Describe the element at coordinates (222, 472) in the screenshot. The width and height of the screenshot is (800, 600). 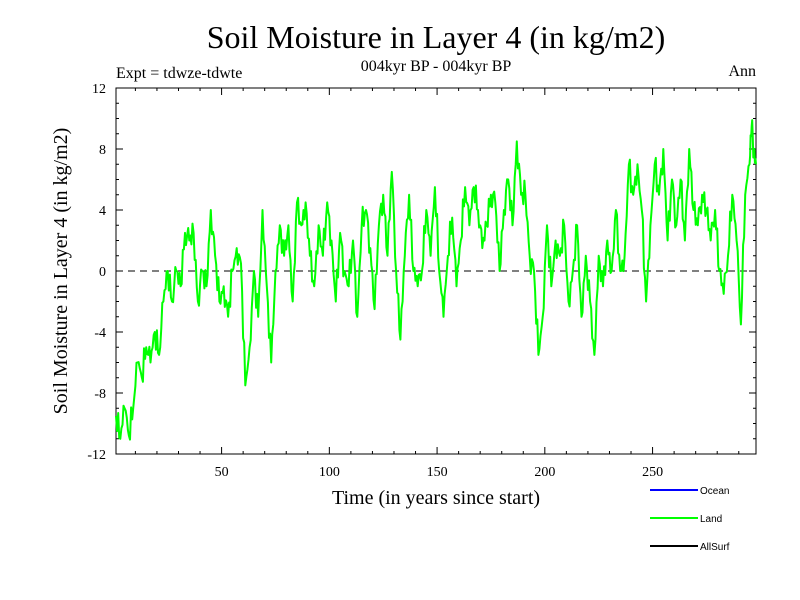
I see `x-tick-label: 50` at that location.